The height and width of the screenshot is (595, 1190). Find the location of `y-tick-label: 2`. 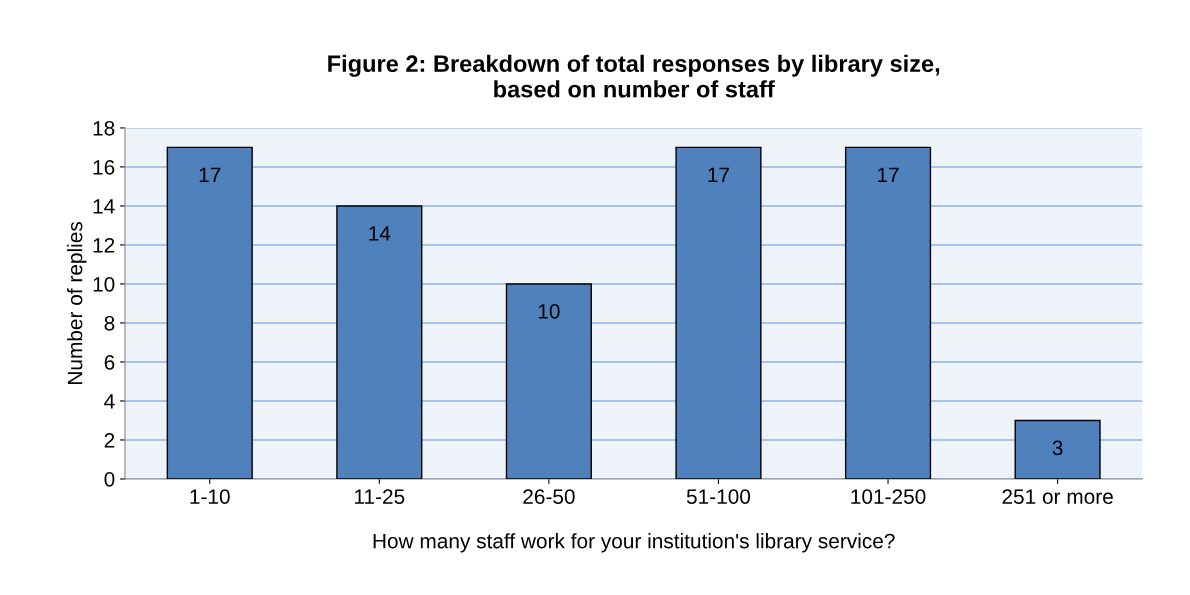

y-tick-label: 2 is located at coordinates (109, 440).